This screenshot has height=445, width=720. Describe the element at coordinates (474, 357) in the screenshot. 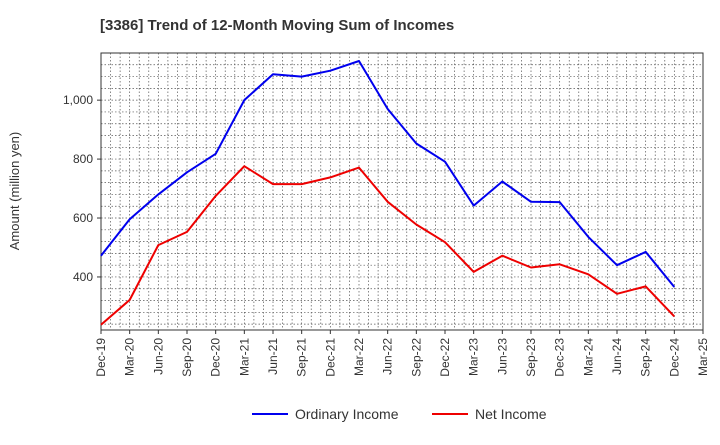

I see `x-tick-label: Mar-23` at that location.